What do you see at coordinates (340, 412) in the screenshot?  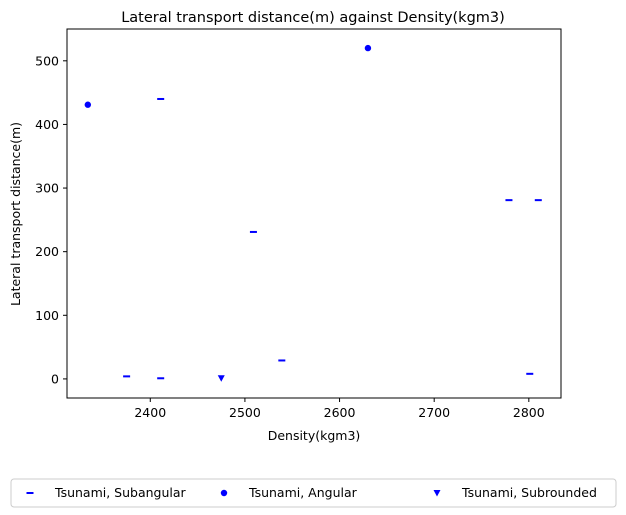 I see `x-tick-label: 2600` at bounding box center [340, 412].